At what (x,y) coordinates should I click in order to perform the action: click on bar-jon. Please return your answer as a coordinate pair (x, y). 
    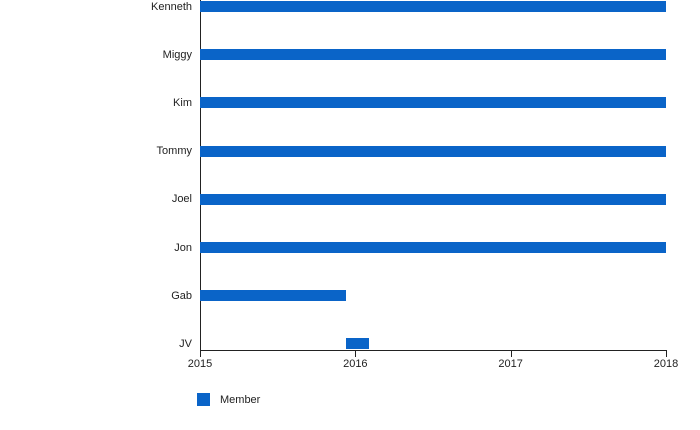
    Looking at the image, I should click on (433, 247).